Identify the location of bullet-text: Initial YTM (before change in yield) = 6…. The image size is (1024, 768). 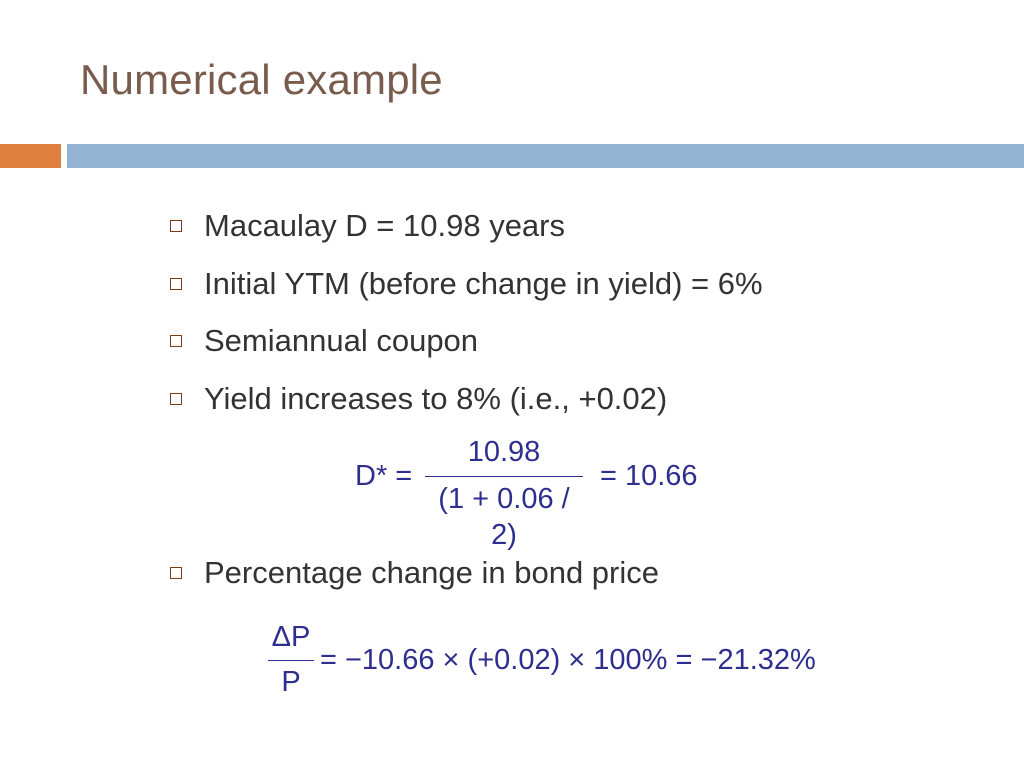
(483, 283).